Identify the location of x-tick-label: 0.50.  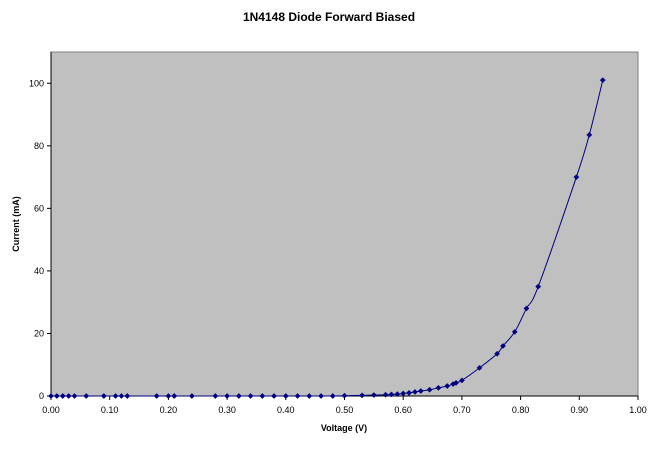
(345, 410).